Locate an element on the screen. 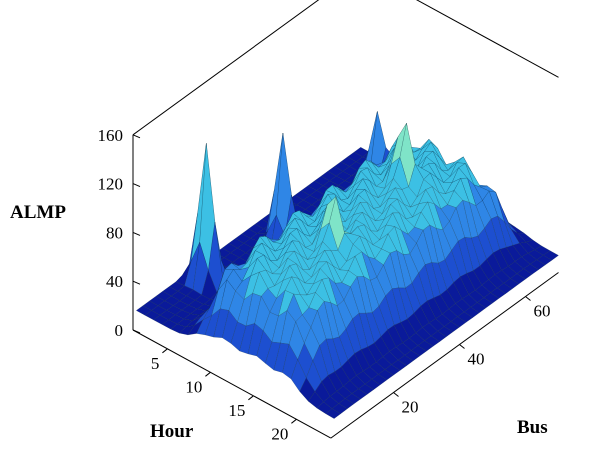 The height and width of the screenshot is (468, 593). z-tick-label: 0 is located at coordinates (119, 330).